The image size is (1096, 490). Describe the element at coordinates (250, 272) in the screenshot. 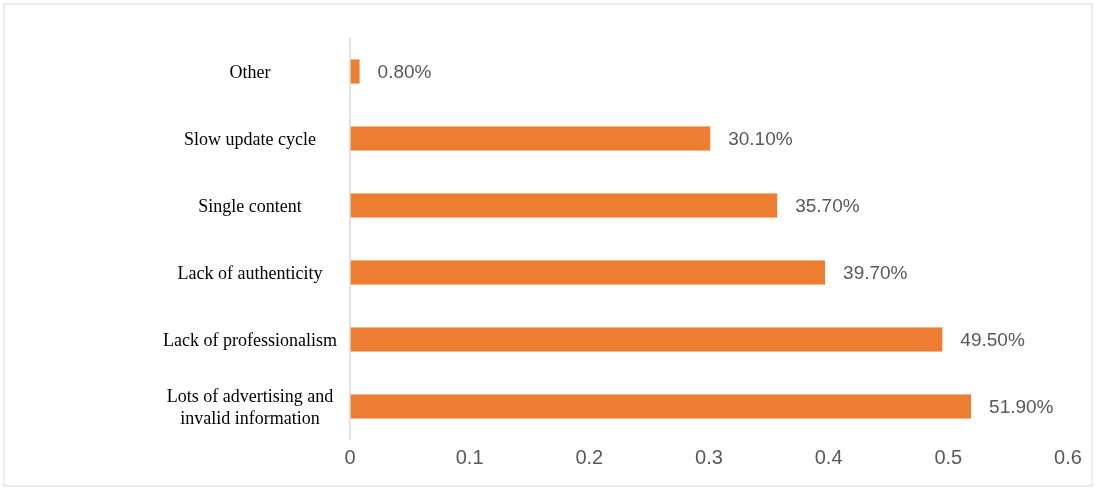

I see `y-tick-label: Lack of authenticity` at that location.